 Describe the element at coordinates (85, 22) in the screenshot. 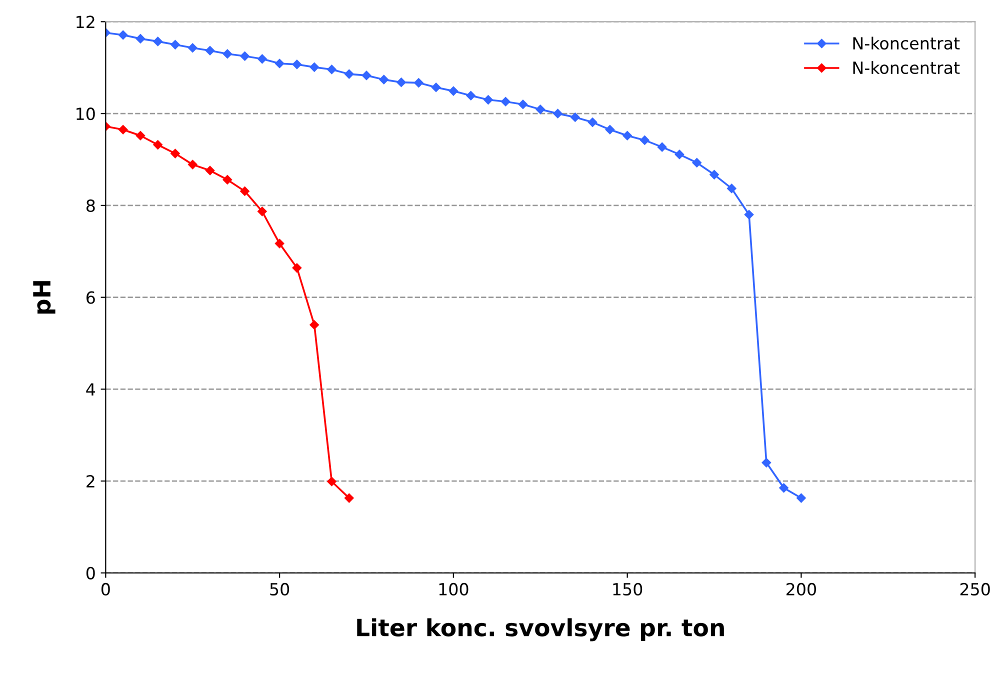

I see `y-tick-label: 12` at that location.